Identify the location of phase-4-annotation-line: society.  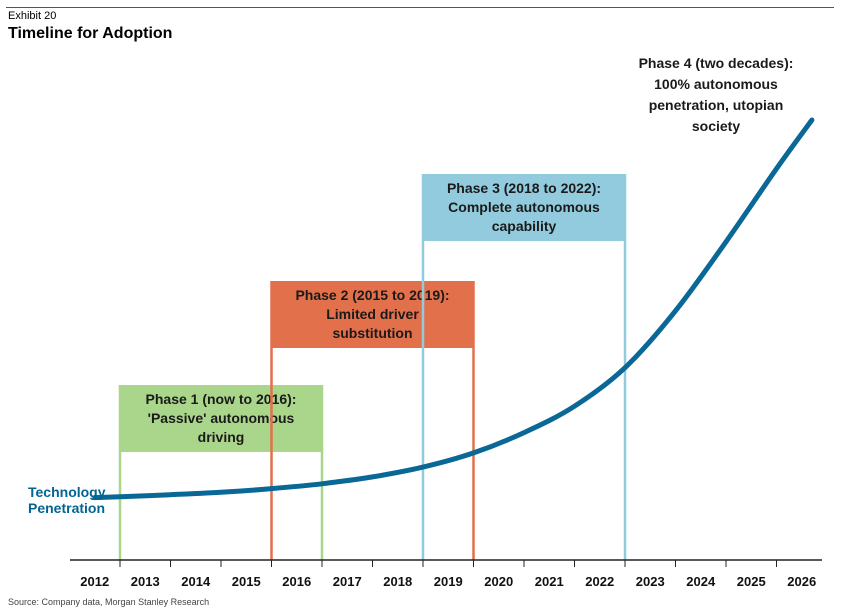
(716, 126).